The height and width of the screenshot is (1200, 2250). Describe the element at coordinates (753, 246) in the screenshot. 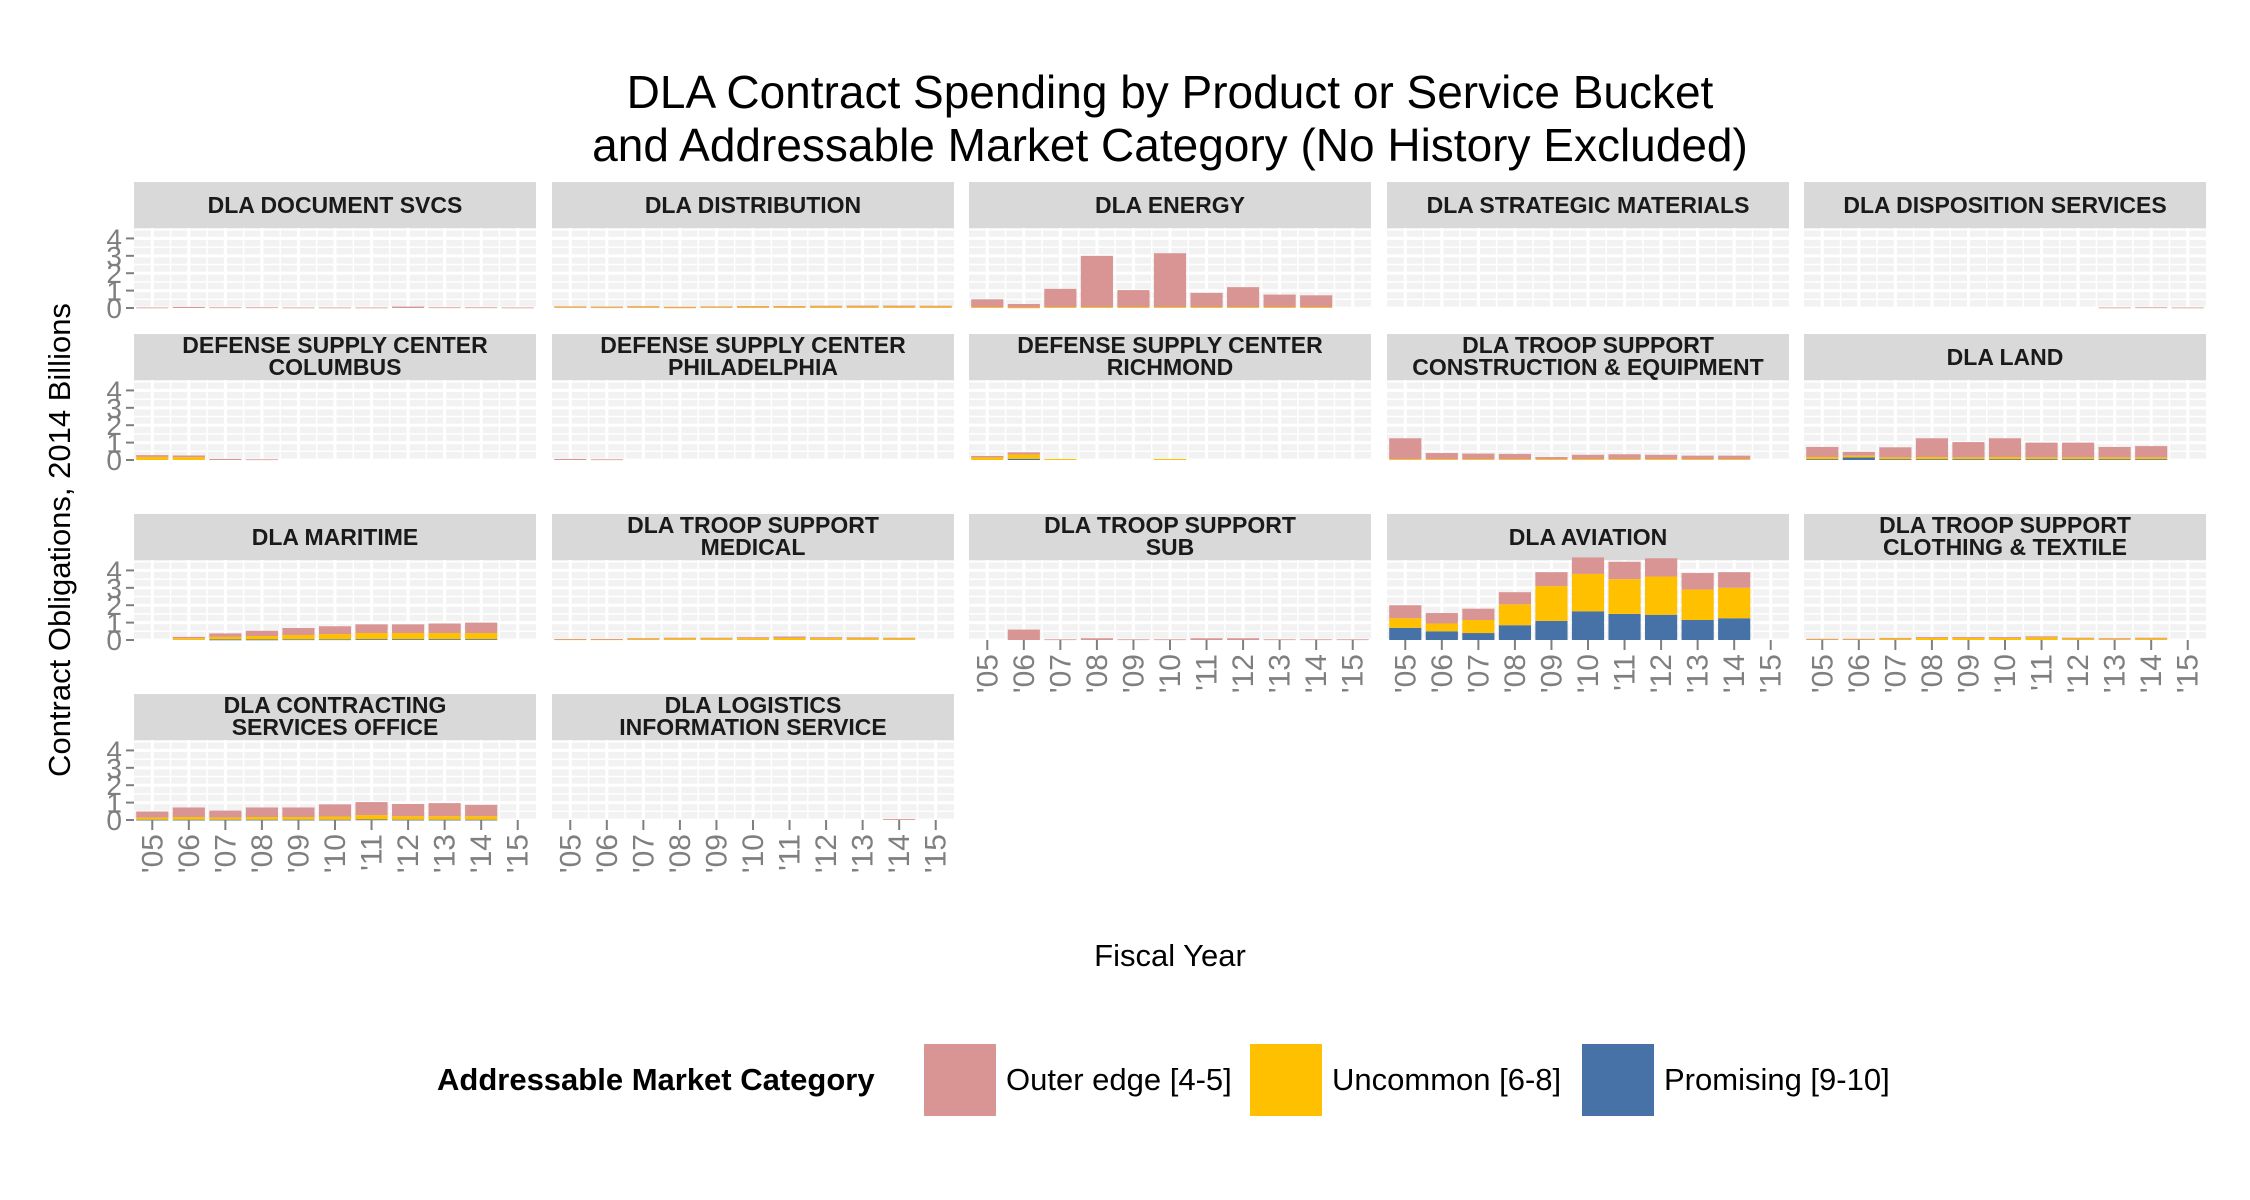

I see `facet-panel: DLA DISTRIBUTION` at that location.